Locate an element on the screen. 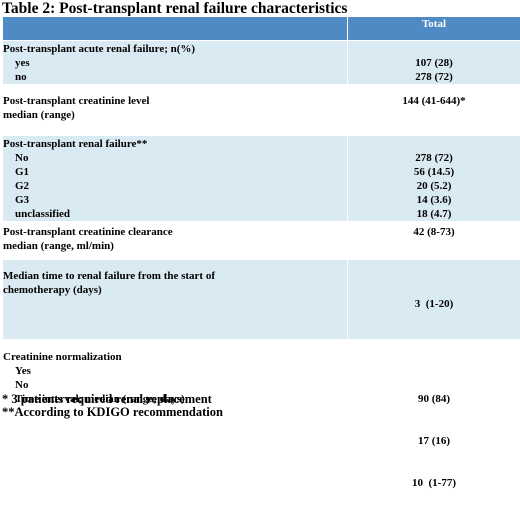 The image size is (520, 519). footnote-renal-replacement: * 3 patients required renal replacement is located at coordinates (107, 399).